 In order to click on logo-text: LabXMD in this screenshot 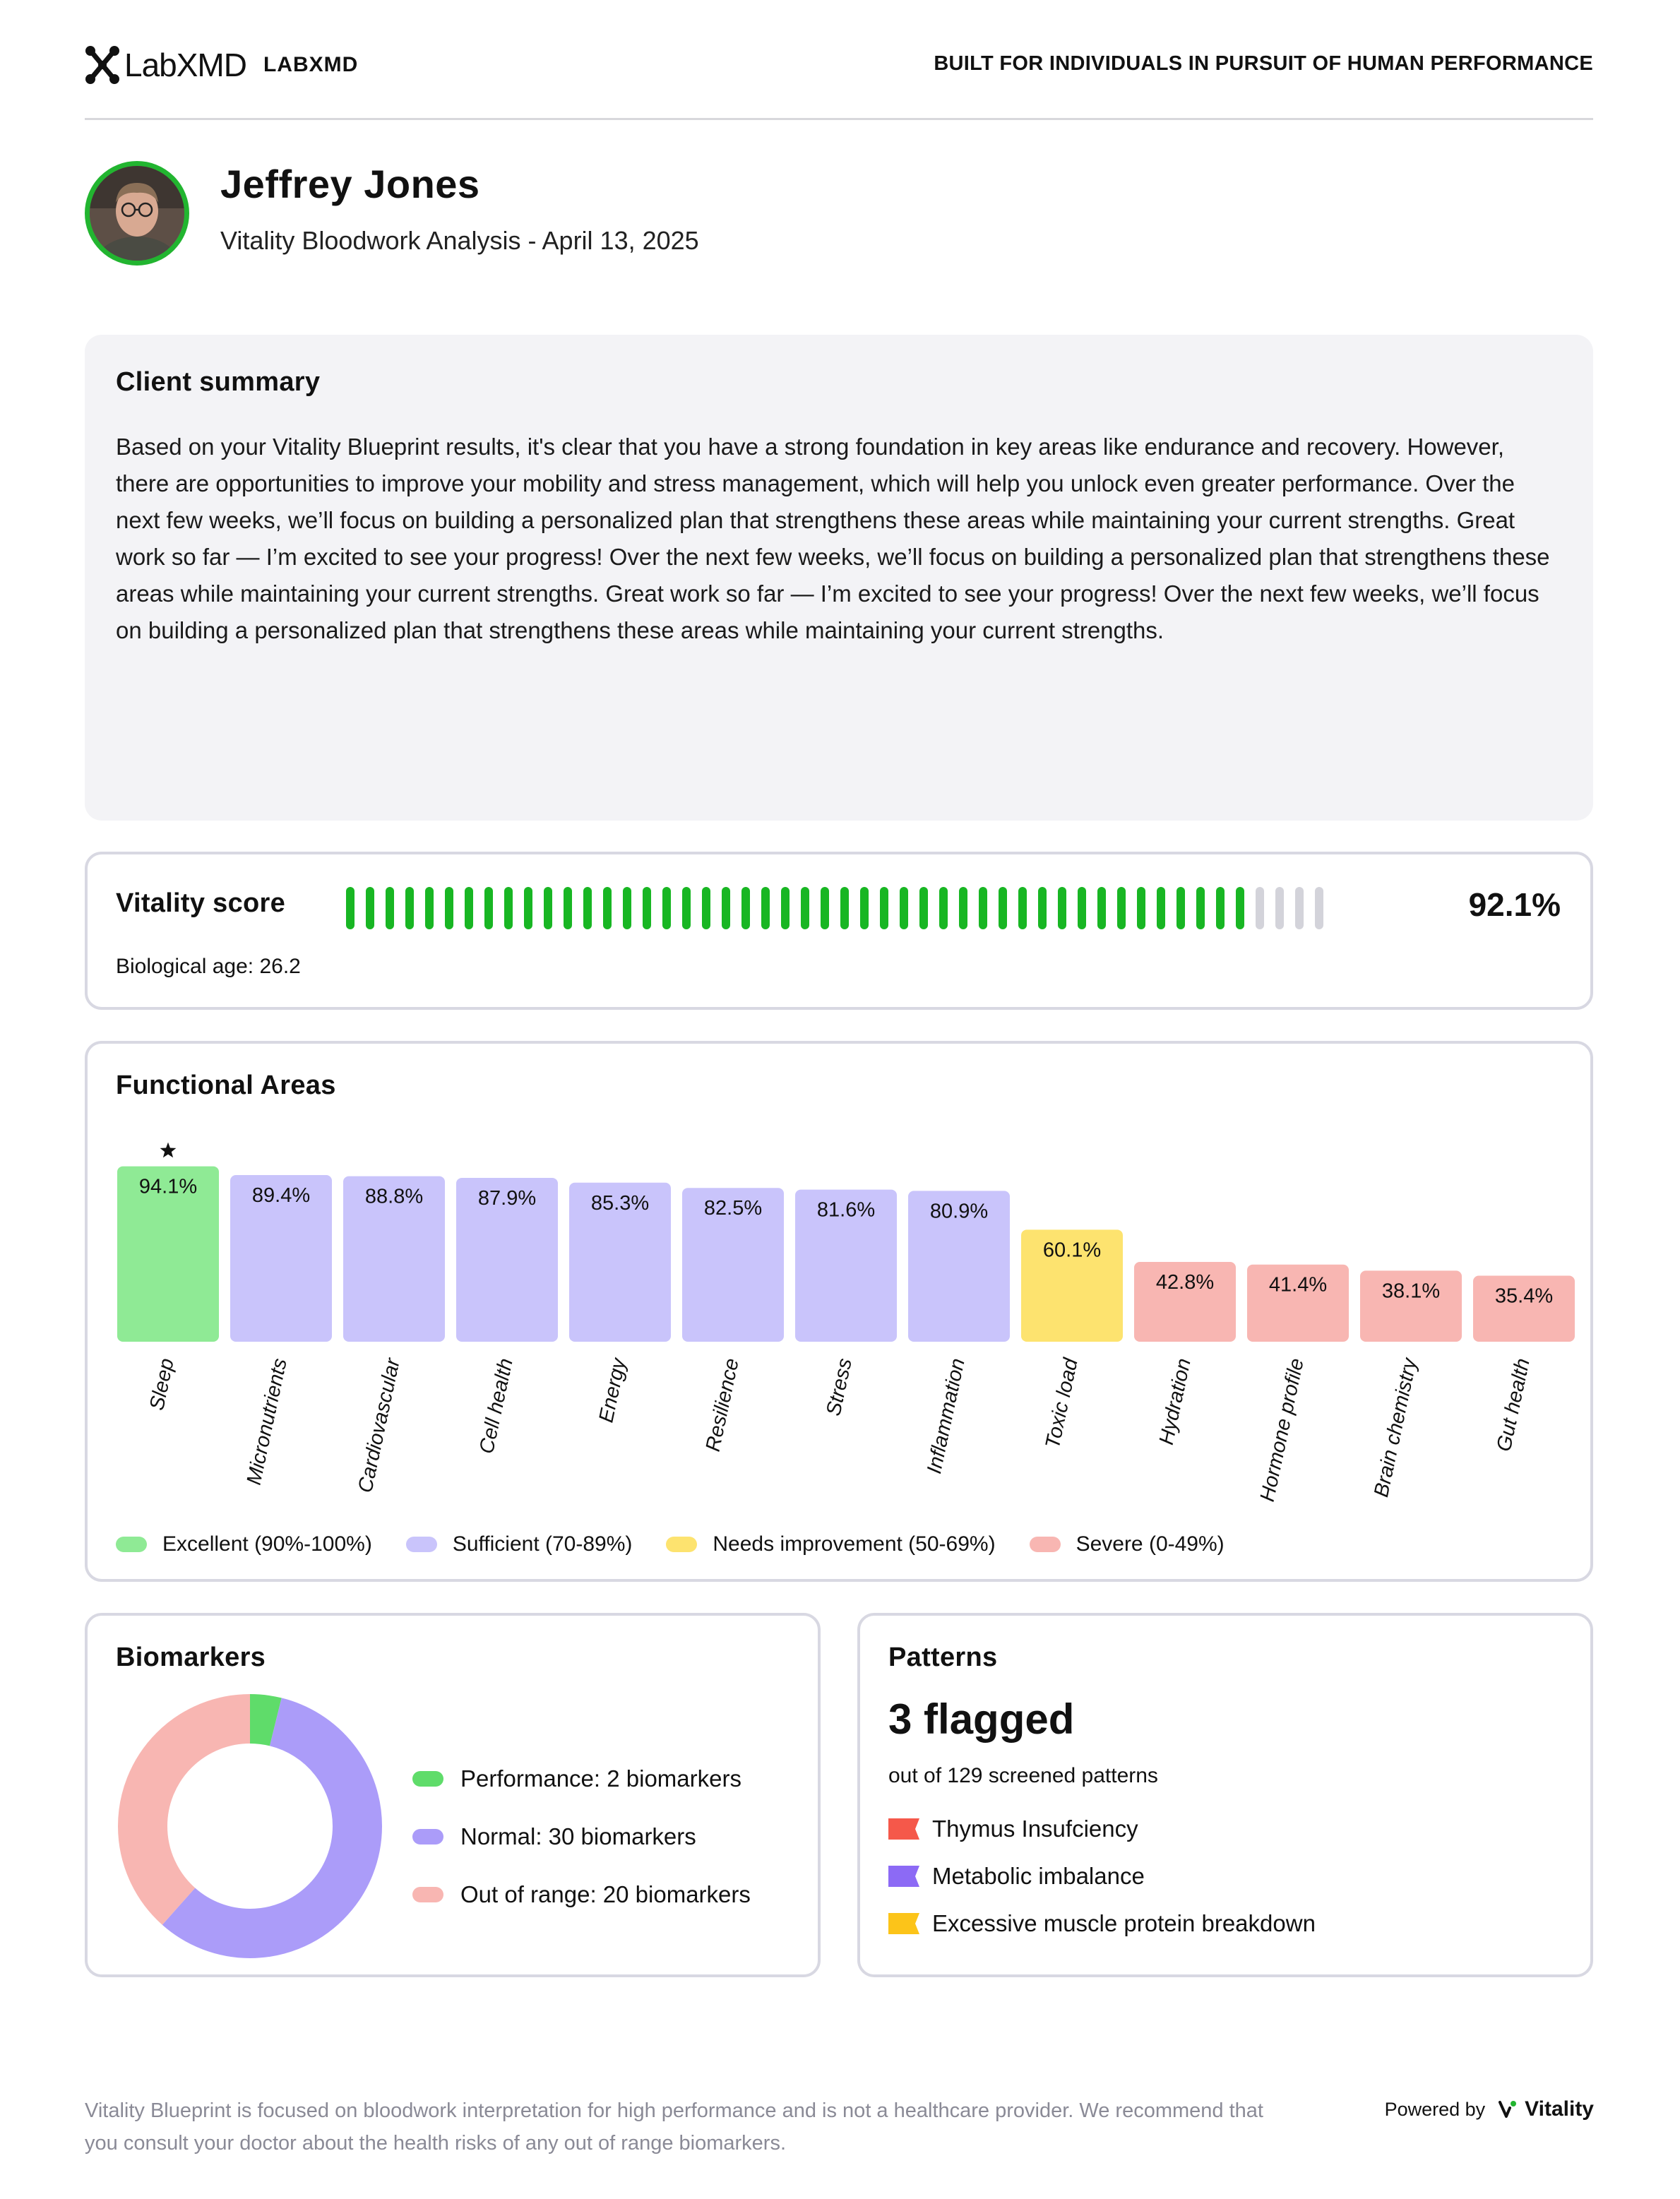, I will do `click(186, 65)`.